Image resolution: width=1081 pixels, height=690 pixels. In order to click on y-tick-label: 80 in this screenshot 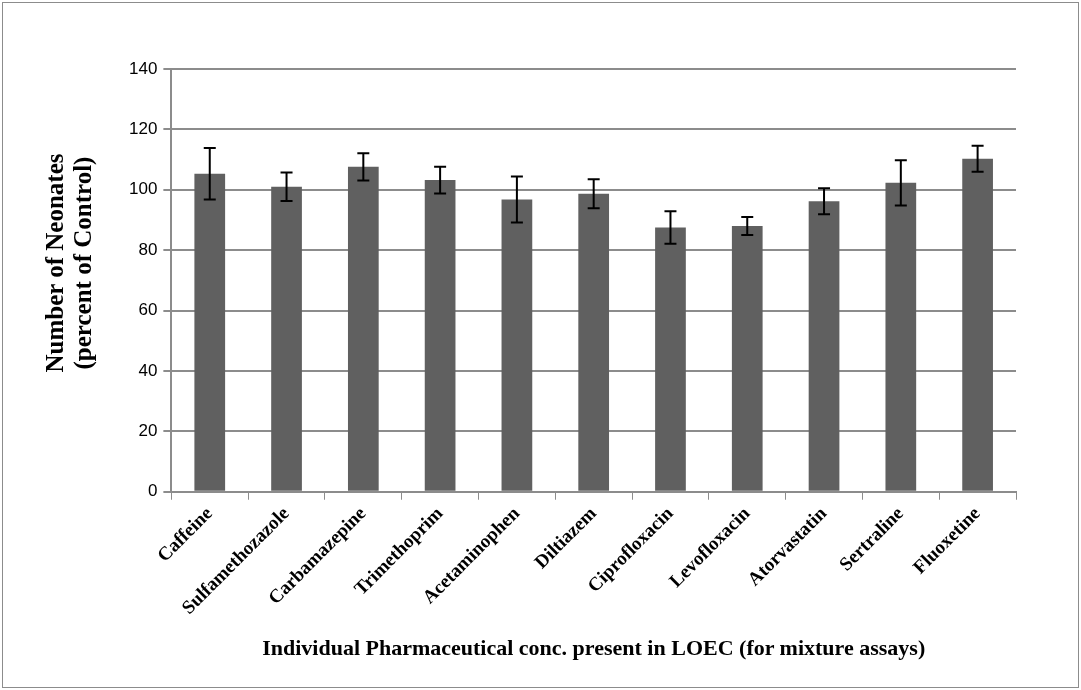, I will do `click(148, 249)`.